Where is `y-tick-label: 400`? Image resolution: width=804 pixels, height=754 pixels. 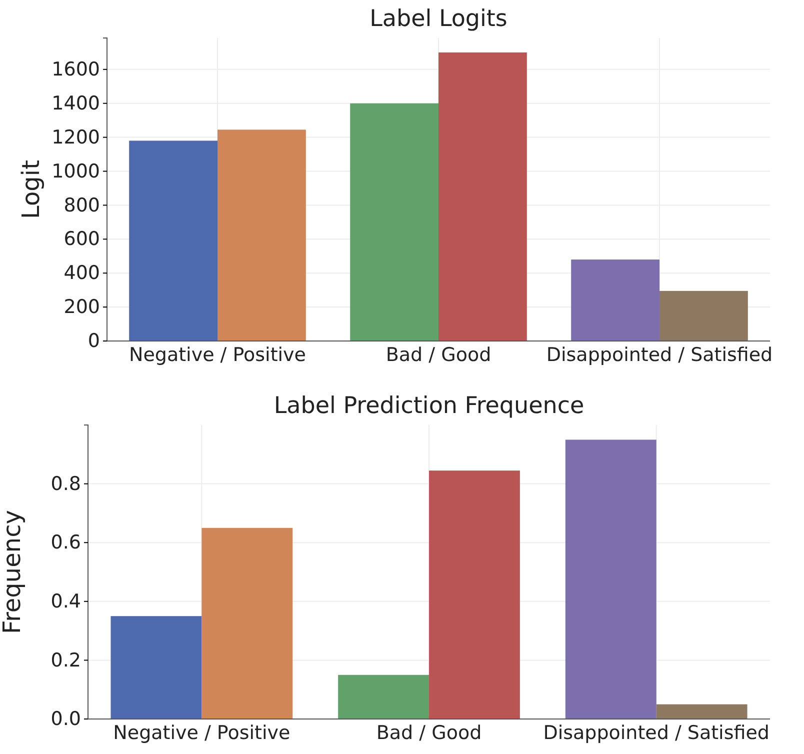
y-tick-label: 400 is located at coordinates (82, 273).